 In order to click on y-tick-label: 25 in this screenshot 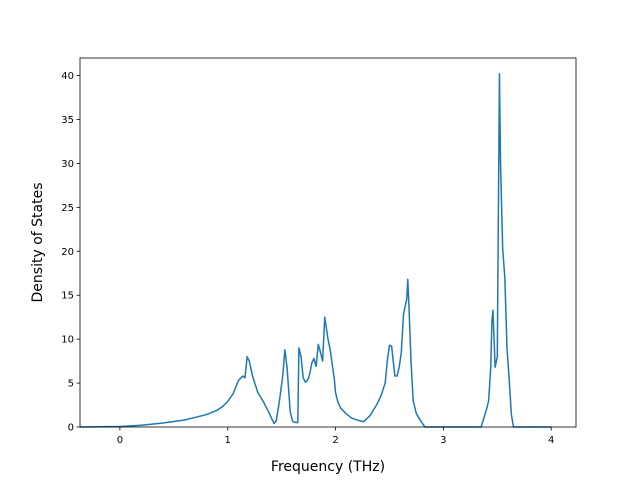, I will do `click(67, 208)`.